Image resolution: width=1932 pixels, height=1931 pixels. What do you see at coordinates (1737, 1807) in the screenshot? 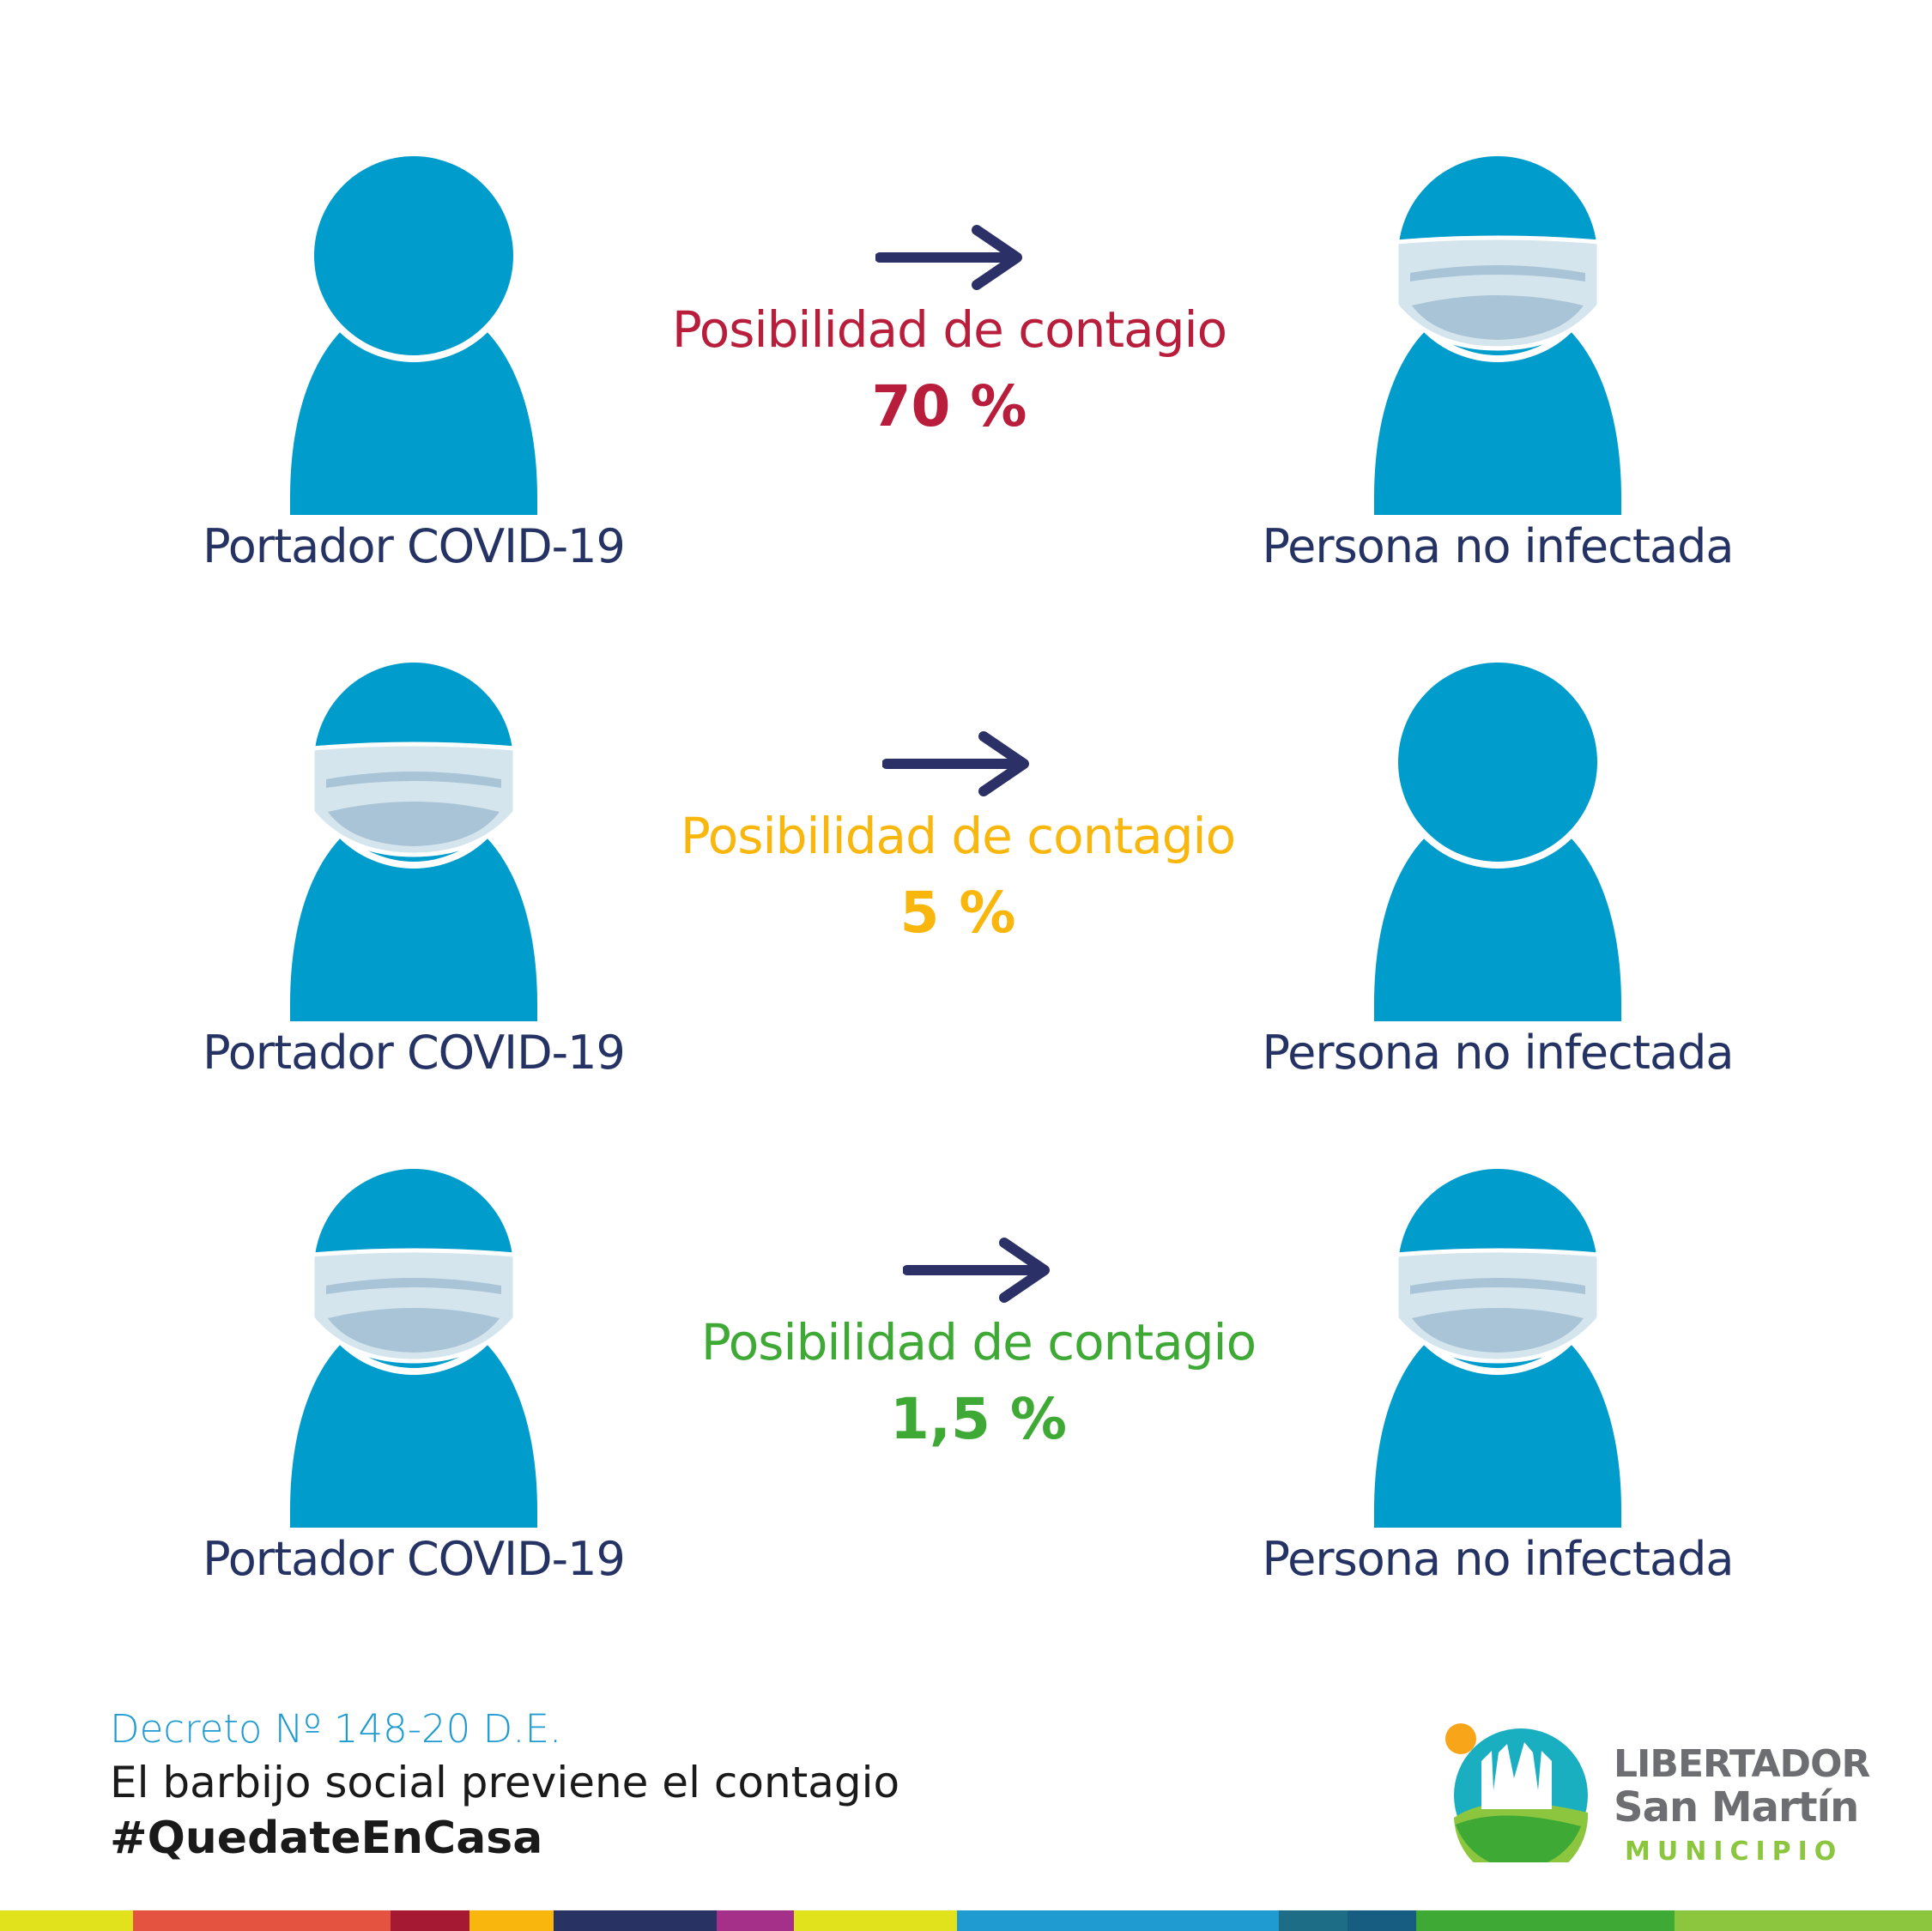
I see `logo-text-san-martin: San Martín` at bounding box center [1737, 1807].